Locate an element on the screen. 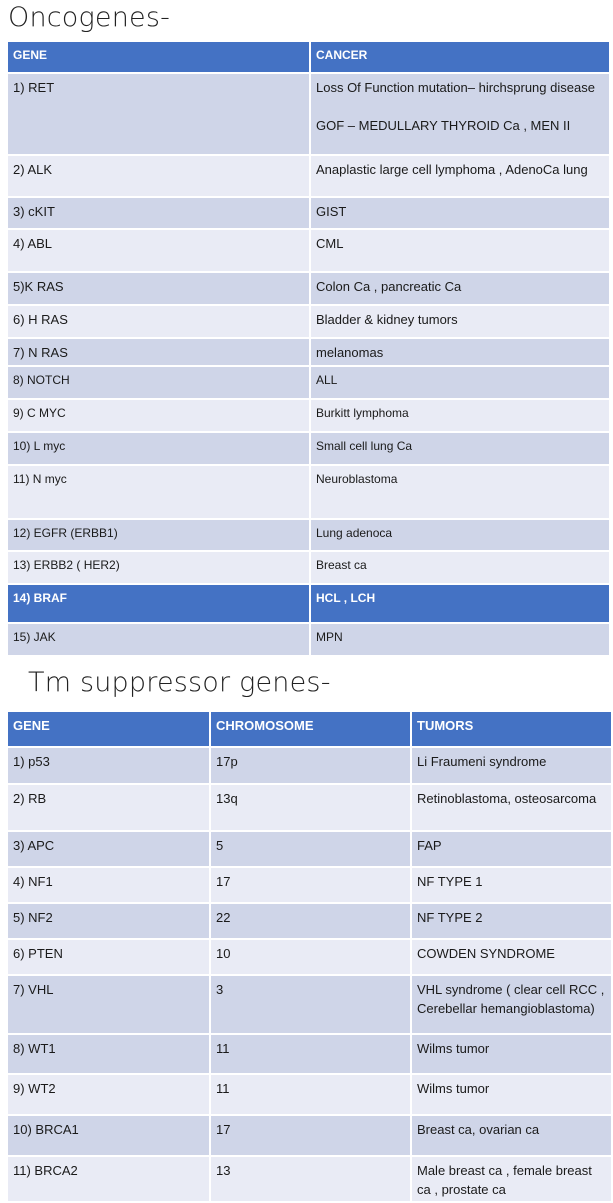  table-row: 4) ABL CML is located at coordinates (308, 250).